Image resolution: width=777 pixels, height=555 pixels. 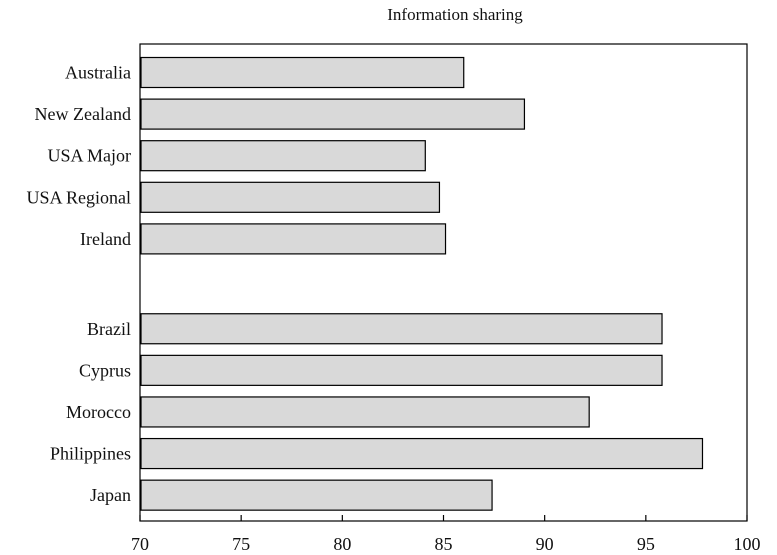 I want to click on category-label-usa-regional: USA Regional, so click(x=78, y=197).